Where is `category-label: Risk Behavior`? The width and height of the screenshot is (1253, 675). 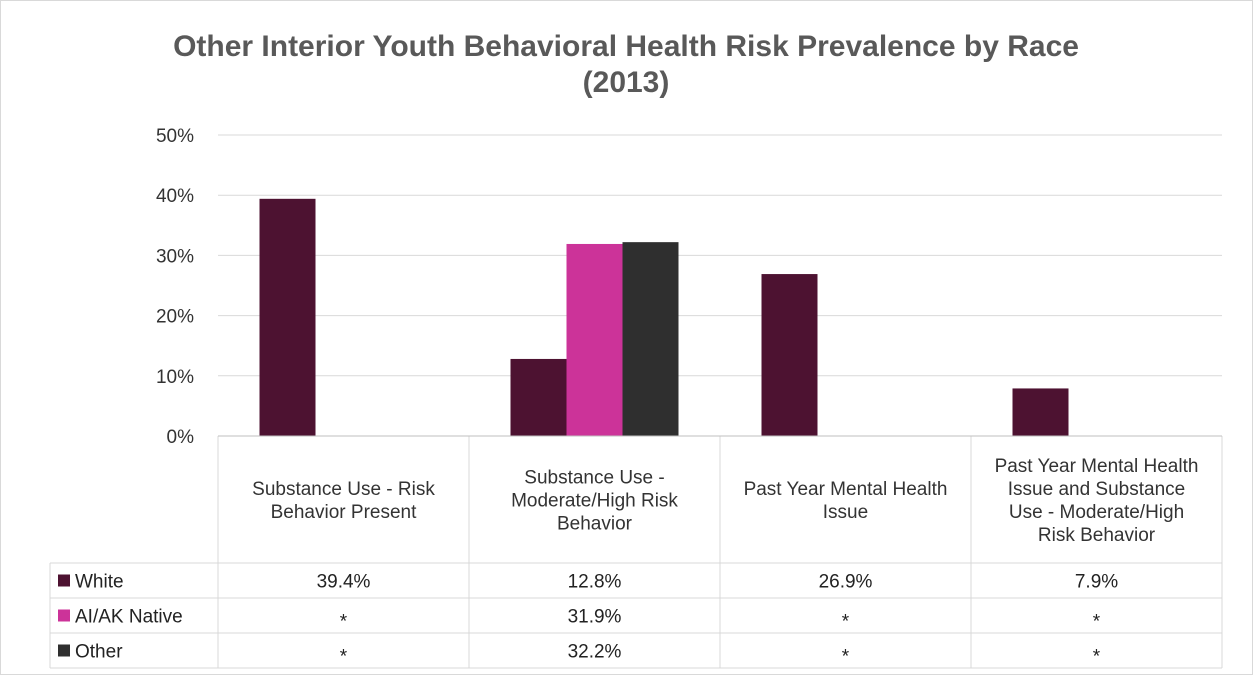 category-label: Risk Behavior is located at coordinates (1097, 535).